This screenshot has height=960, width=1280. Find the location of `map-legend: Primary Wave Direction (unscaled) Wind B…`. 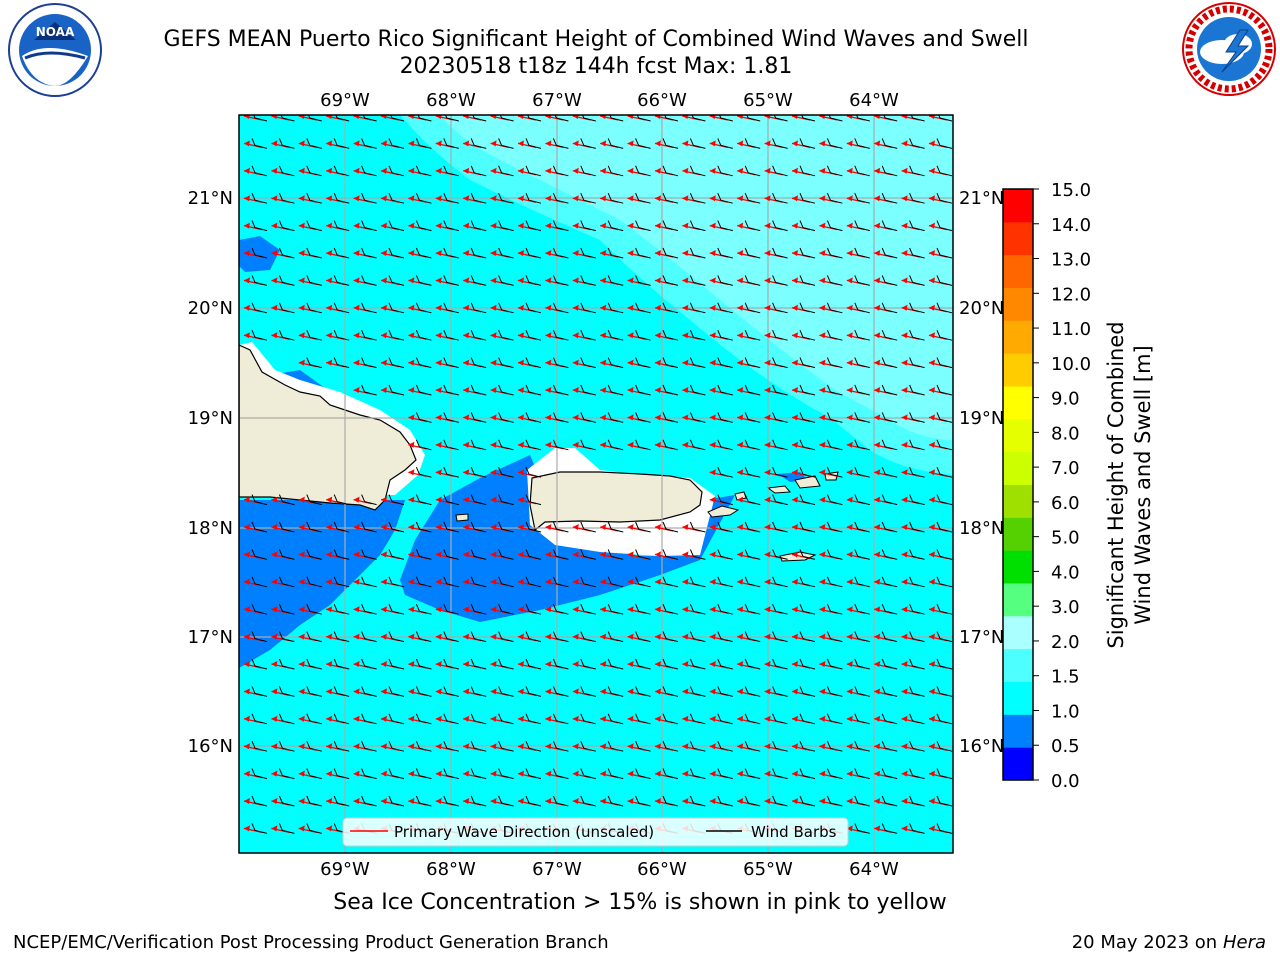

map-legend: Primary Wave Direction (unscaled) Wind B… is located at coordinates (595, 832).